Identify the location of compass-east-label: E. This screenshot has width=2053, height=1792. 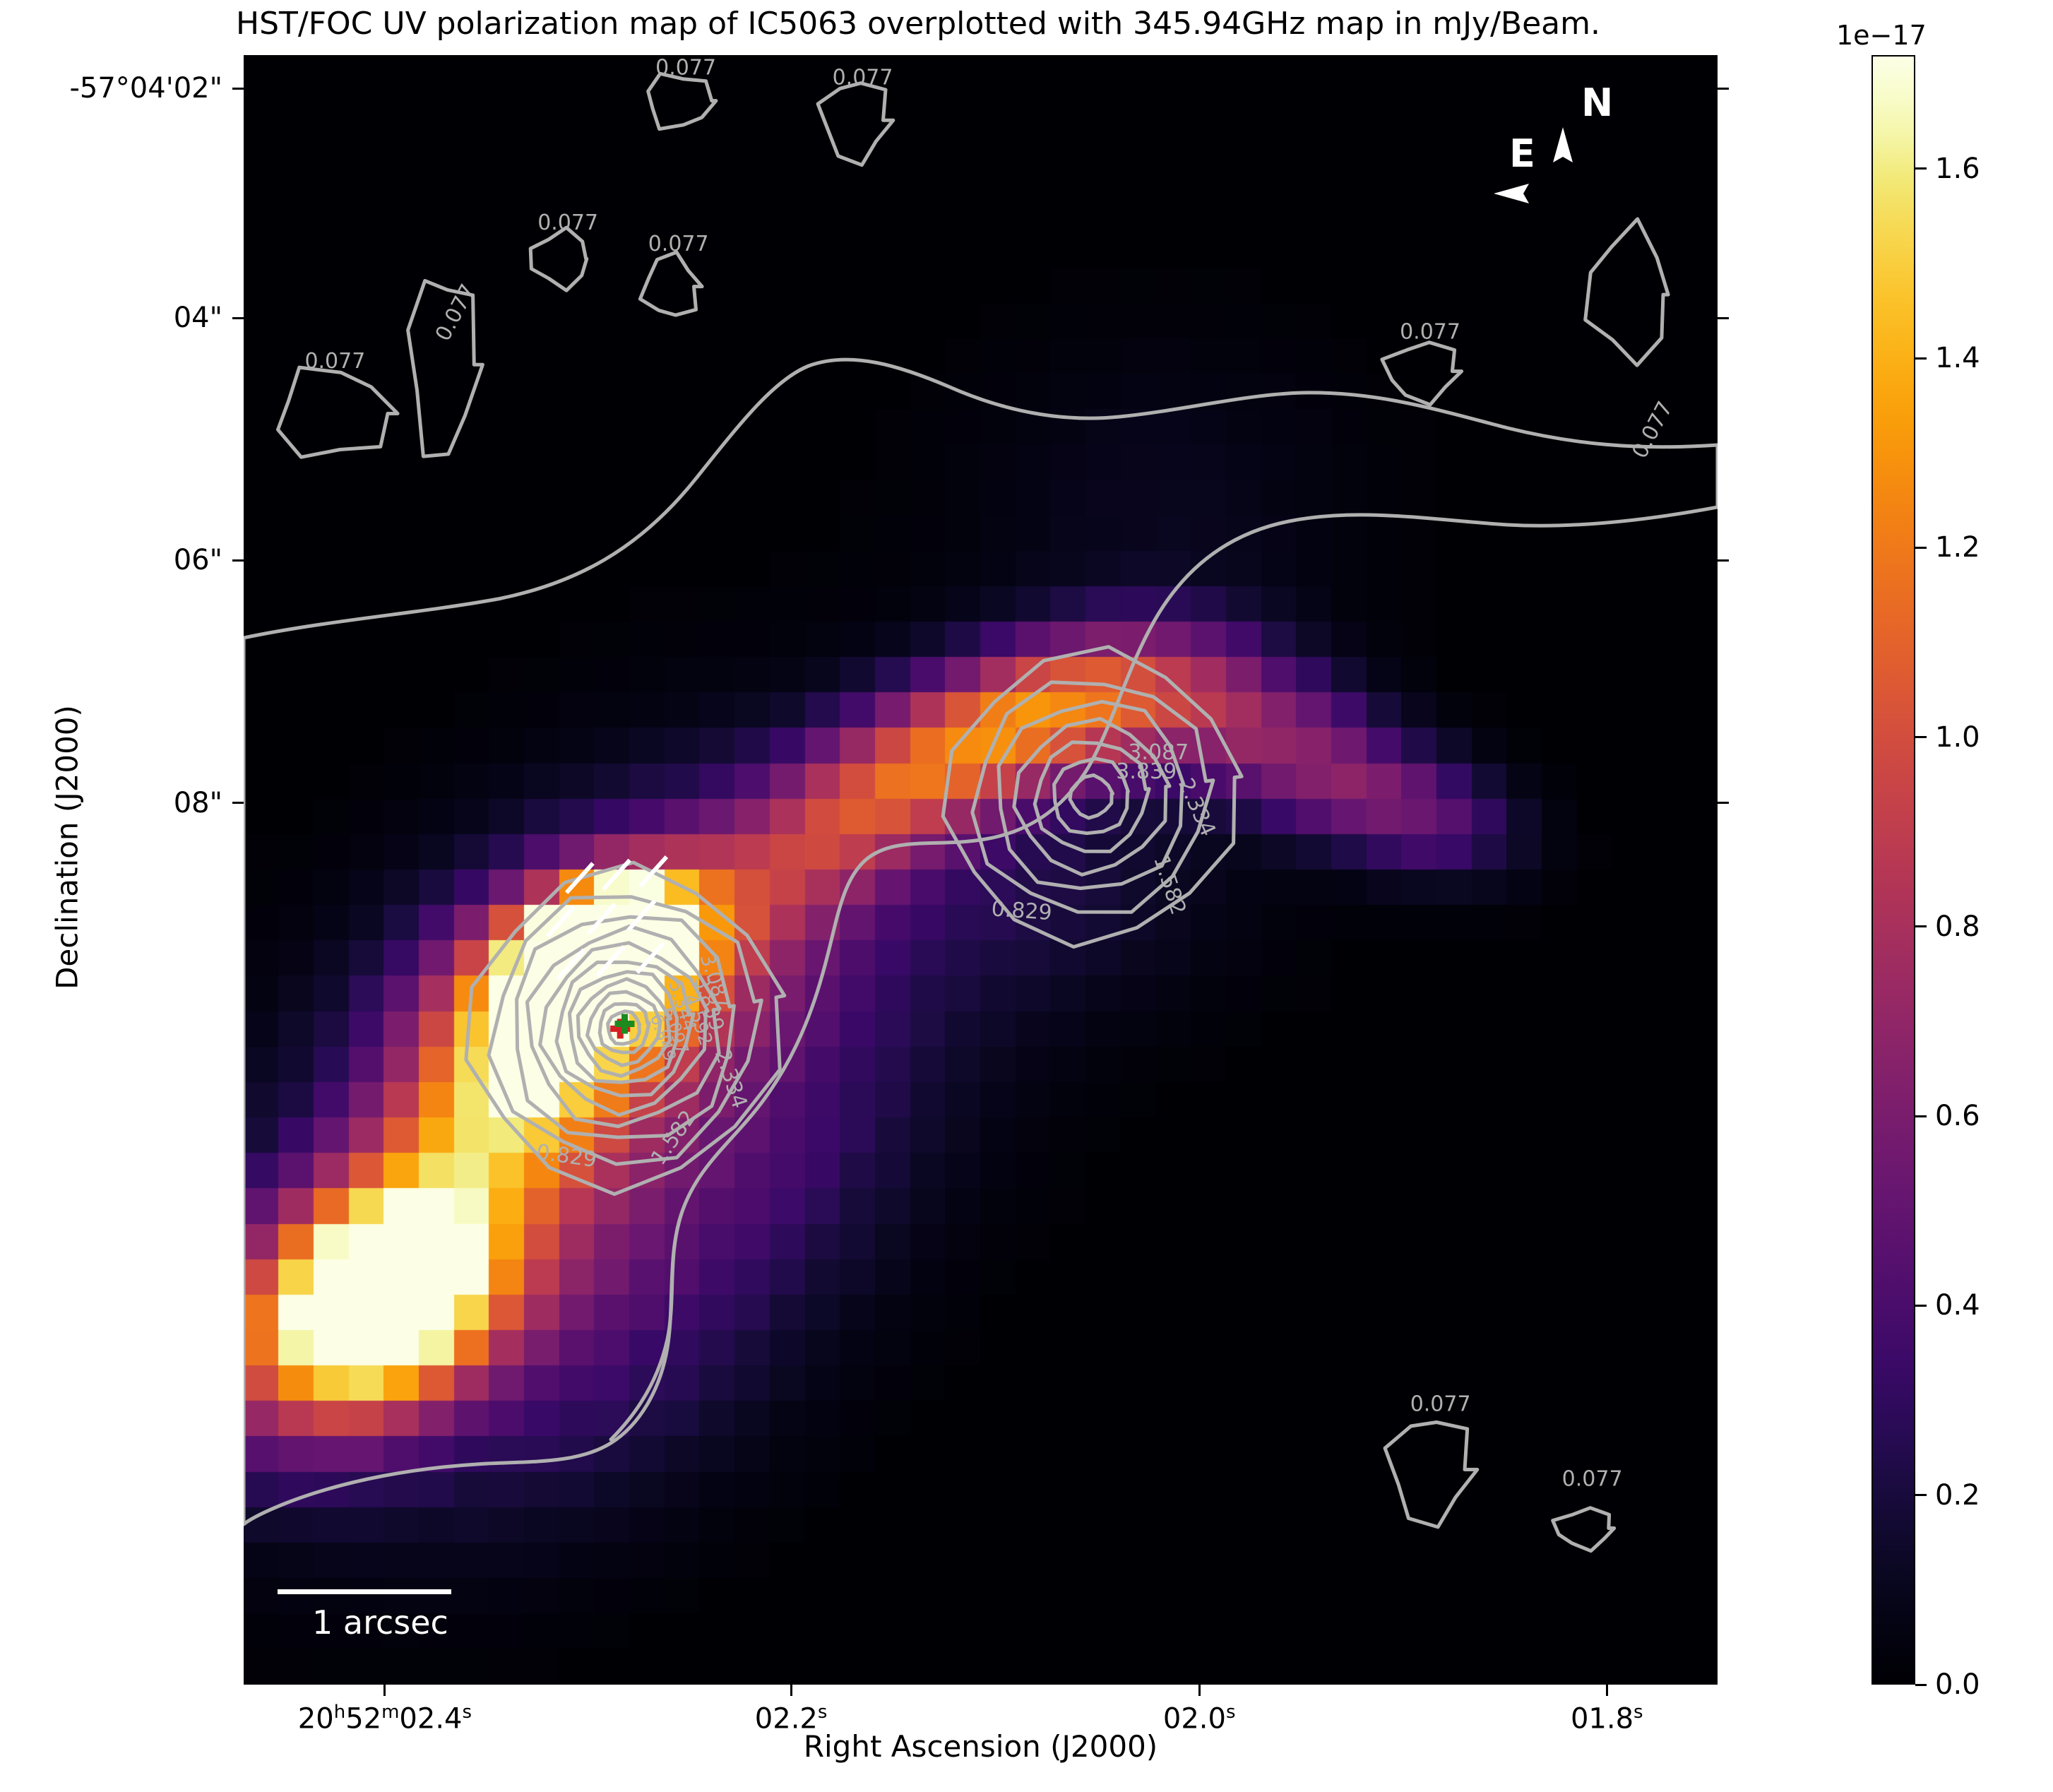
(1522, 154).